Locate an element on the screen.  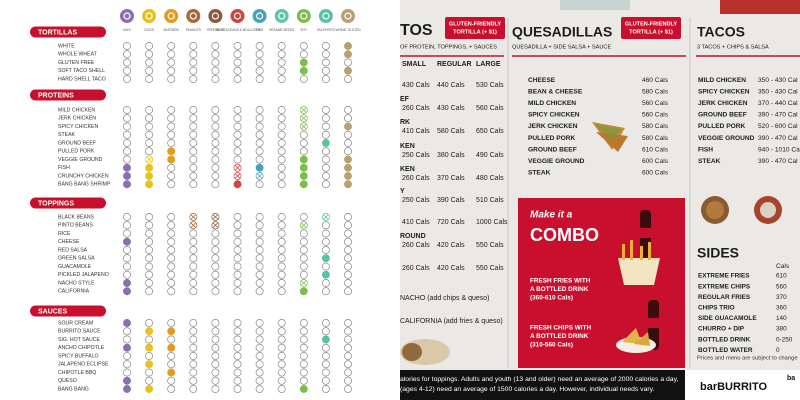
calories: 530 Cals is located at coordinates (490, 85).